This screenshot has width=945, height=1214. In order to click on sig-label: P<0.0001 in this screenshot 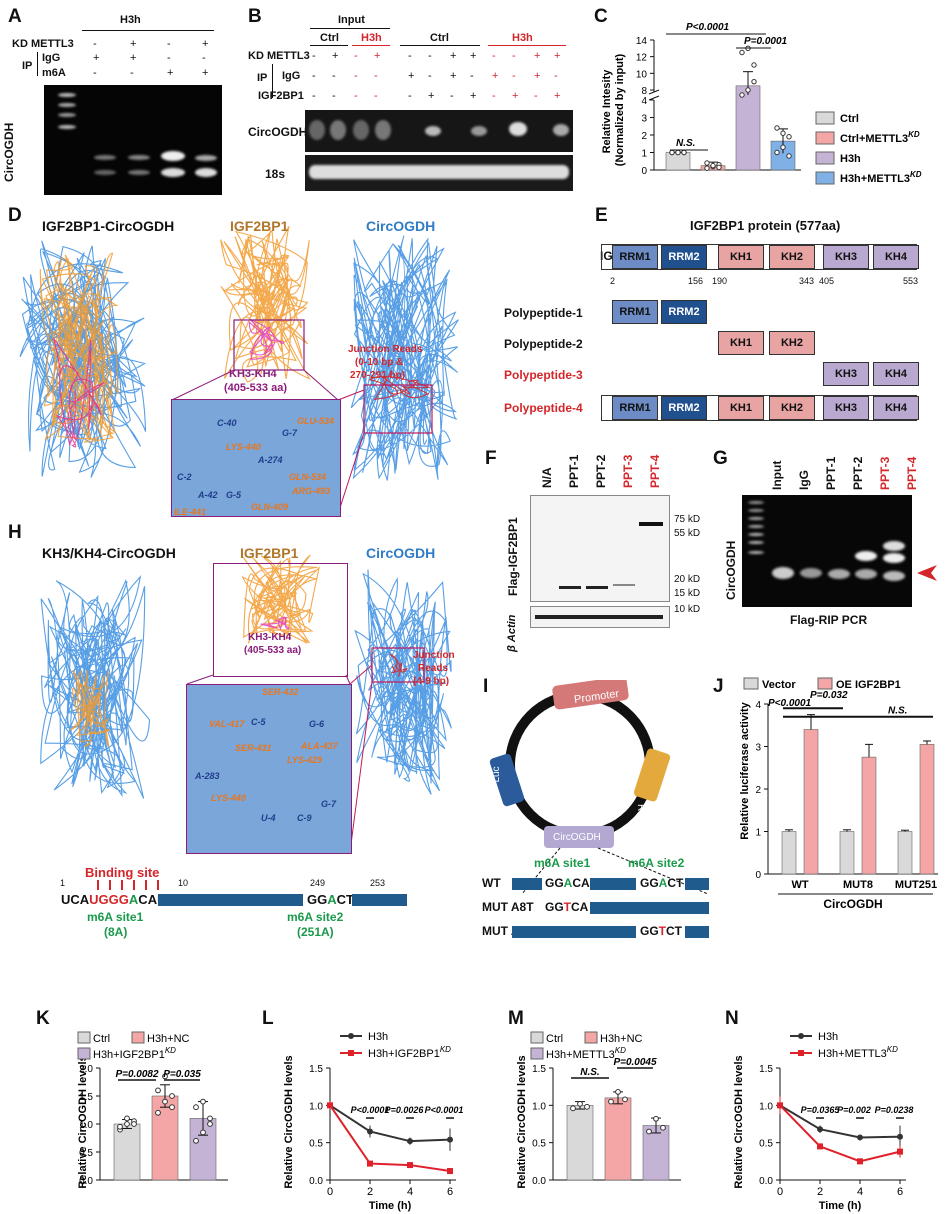, I will do `click(370, 1110)`.